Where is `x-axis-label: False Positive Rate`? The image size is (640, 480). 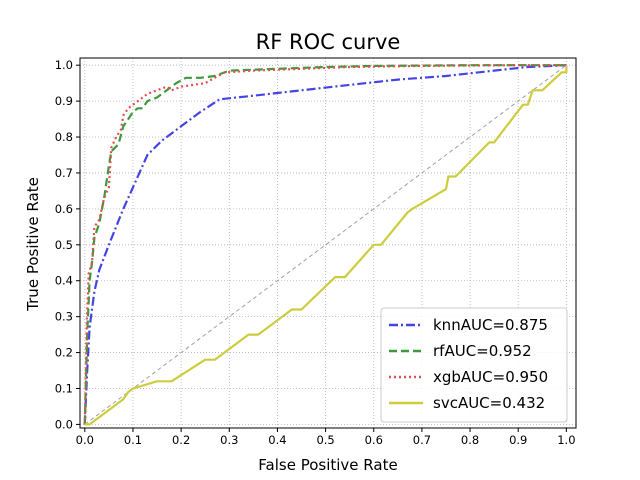
x-axis-label: False Positive Rate is located at coordinates (327, 465).